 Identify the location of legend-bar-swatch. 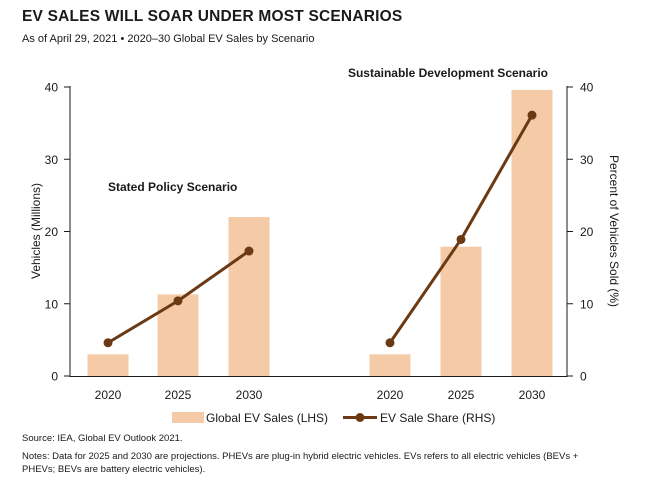
(188, 417).